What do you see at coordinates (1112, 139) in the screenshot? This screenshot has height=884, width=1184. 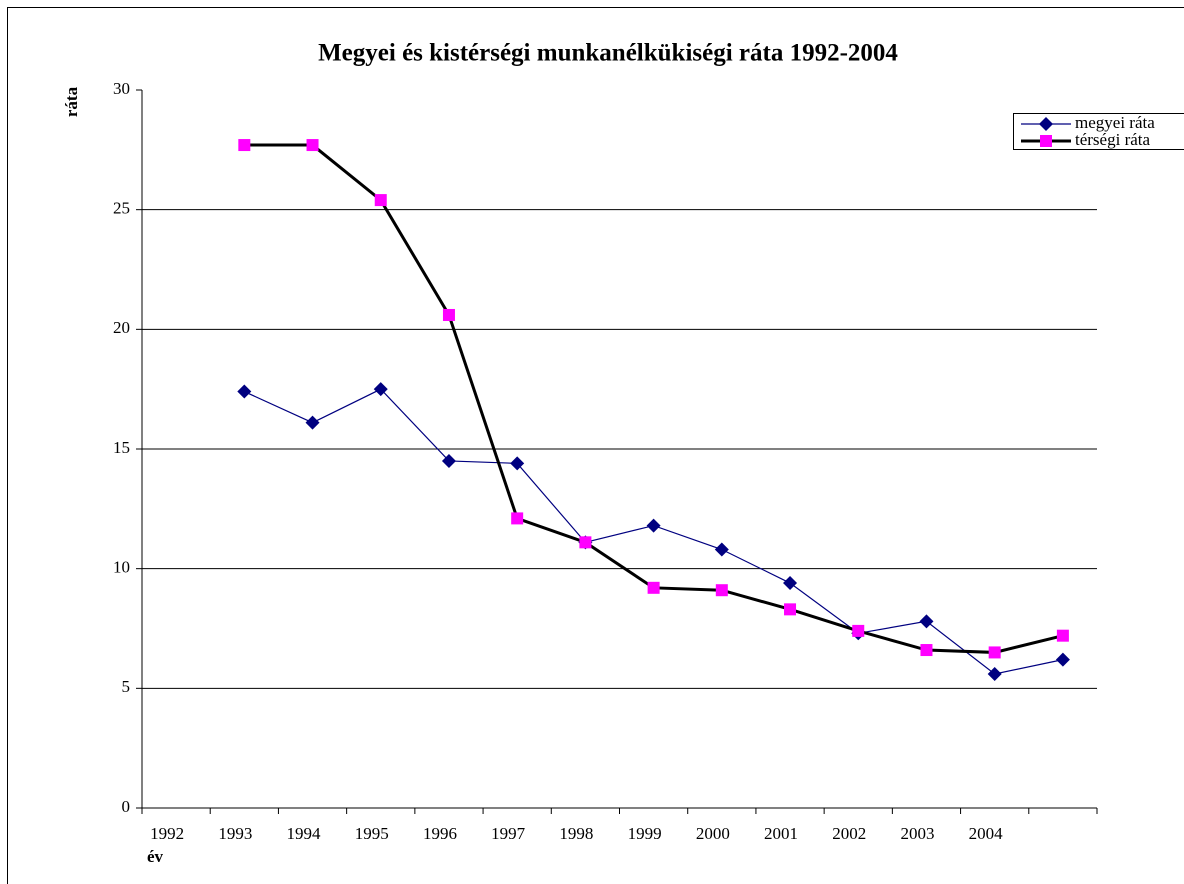 I see `legend-label: térségi ráta` at bounding box center [1112, 139].